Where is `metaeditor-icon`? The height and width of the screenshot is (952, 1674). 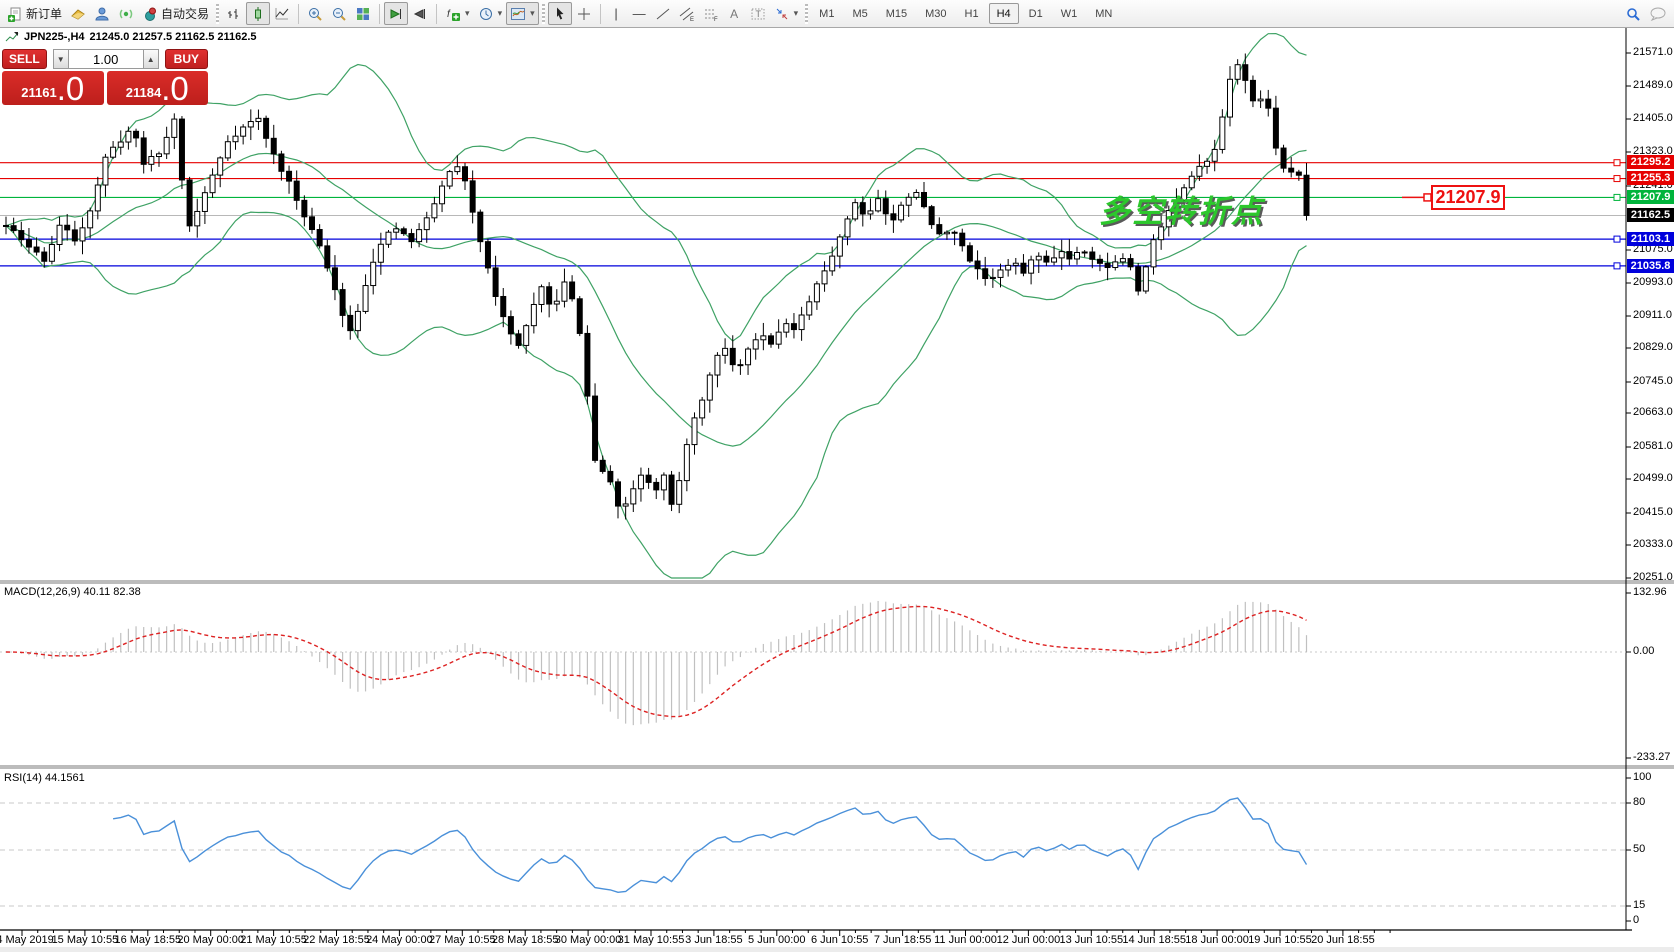
metaeditor-icon is located at coordinates (78, 14).